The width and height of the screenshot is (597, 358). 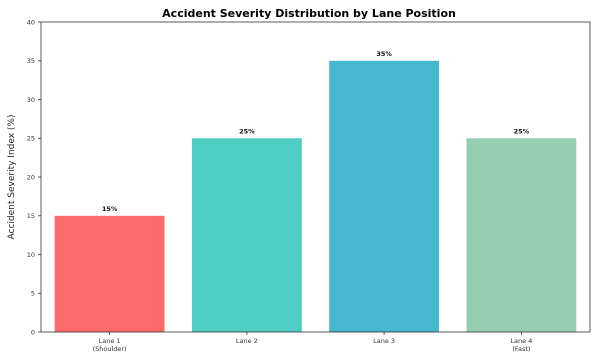 I want to click on x-tick-label-3: Lane 3, so click(x=384, y=341).